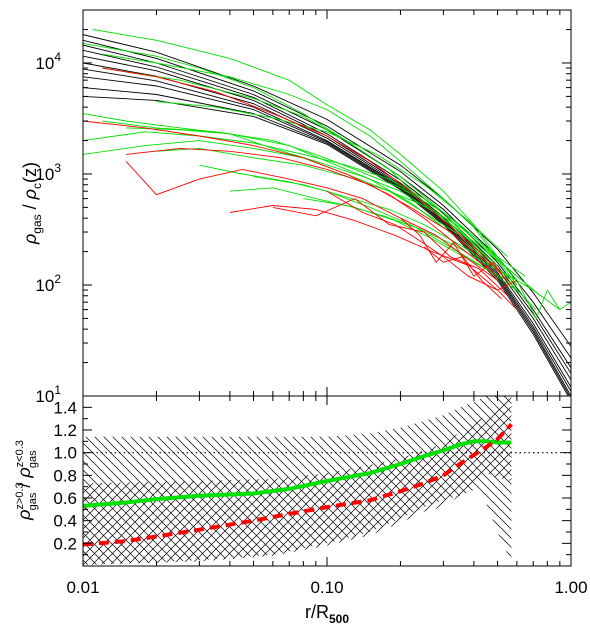 This screenshot has height=628, width=590. Describe the element at coordinates (65, 498) in the screenshot. I see `y-tick-label: 0.6` at that location.